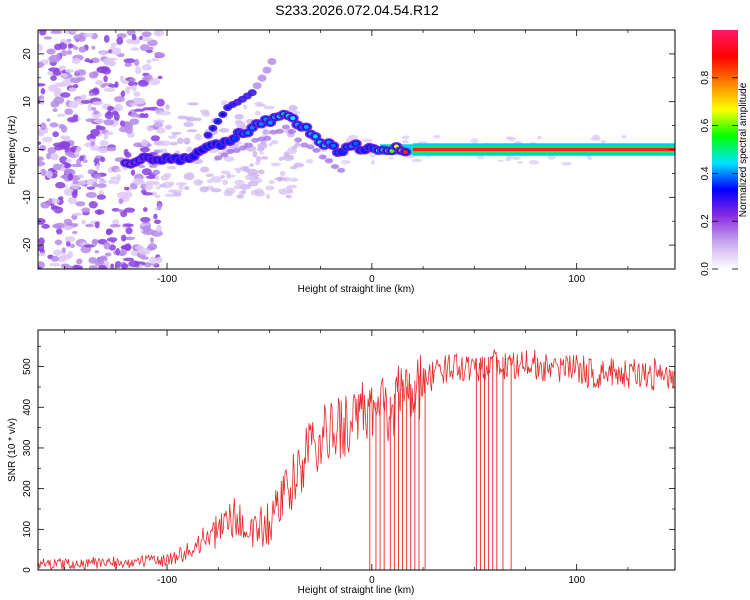  Describe the element at coordinates (576, 580) in the screenshot. I see `x-tick-label: 100` at that location.